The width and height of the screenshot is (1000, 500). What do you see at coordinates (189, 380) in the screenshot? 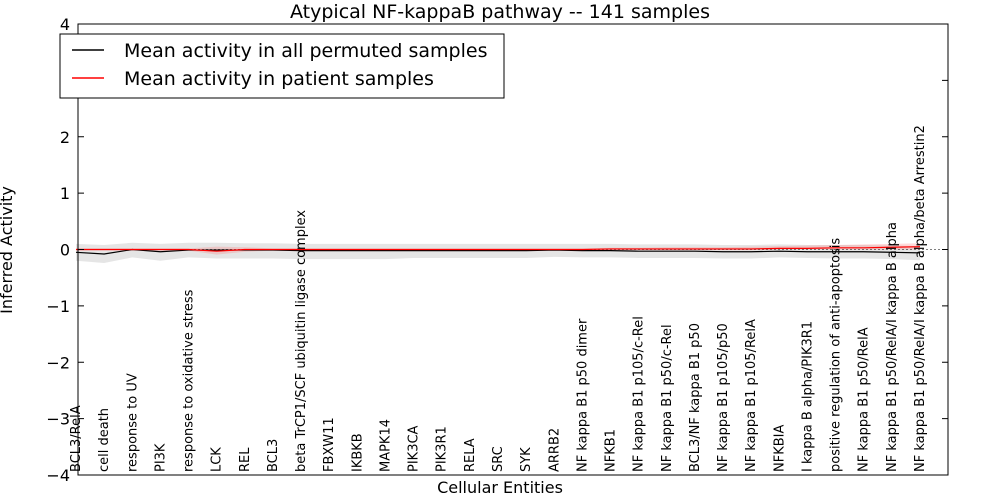
I see `category-label: response to oxidative stress` at bounding box center [189, 380].